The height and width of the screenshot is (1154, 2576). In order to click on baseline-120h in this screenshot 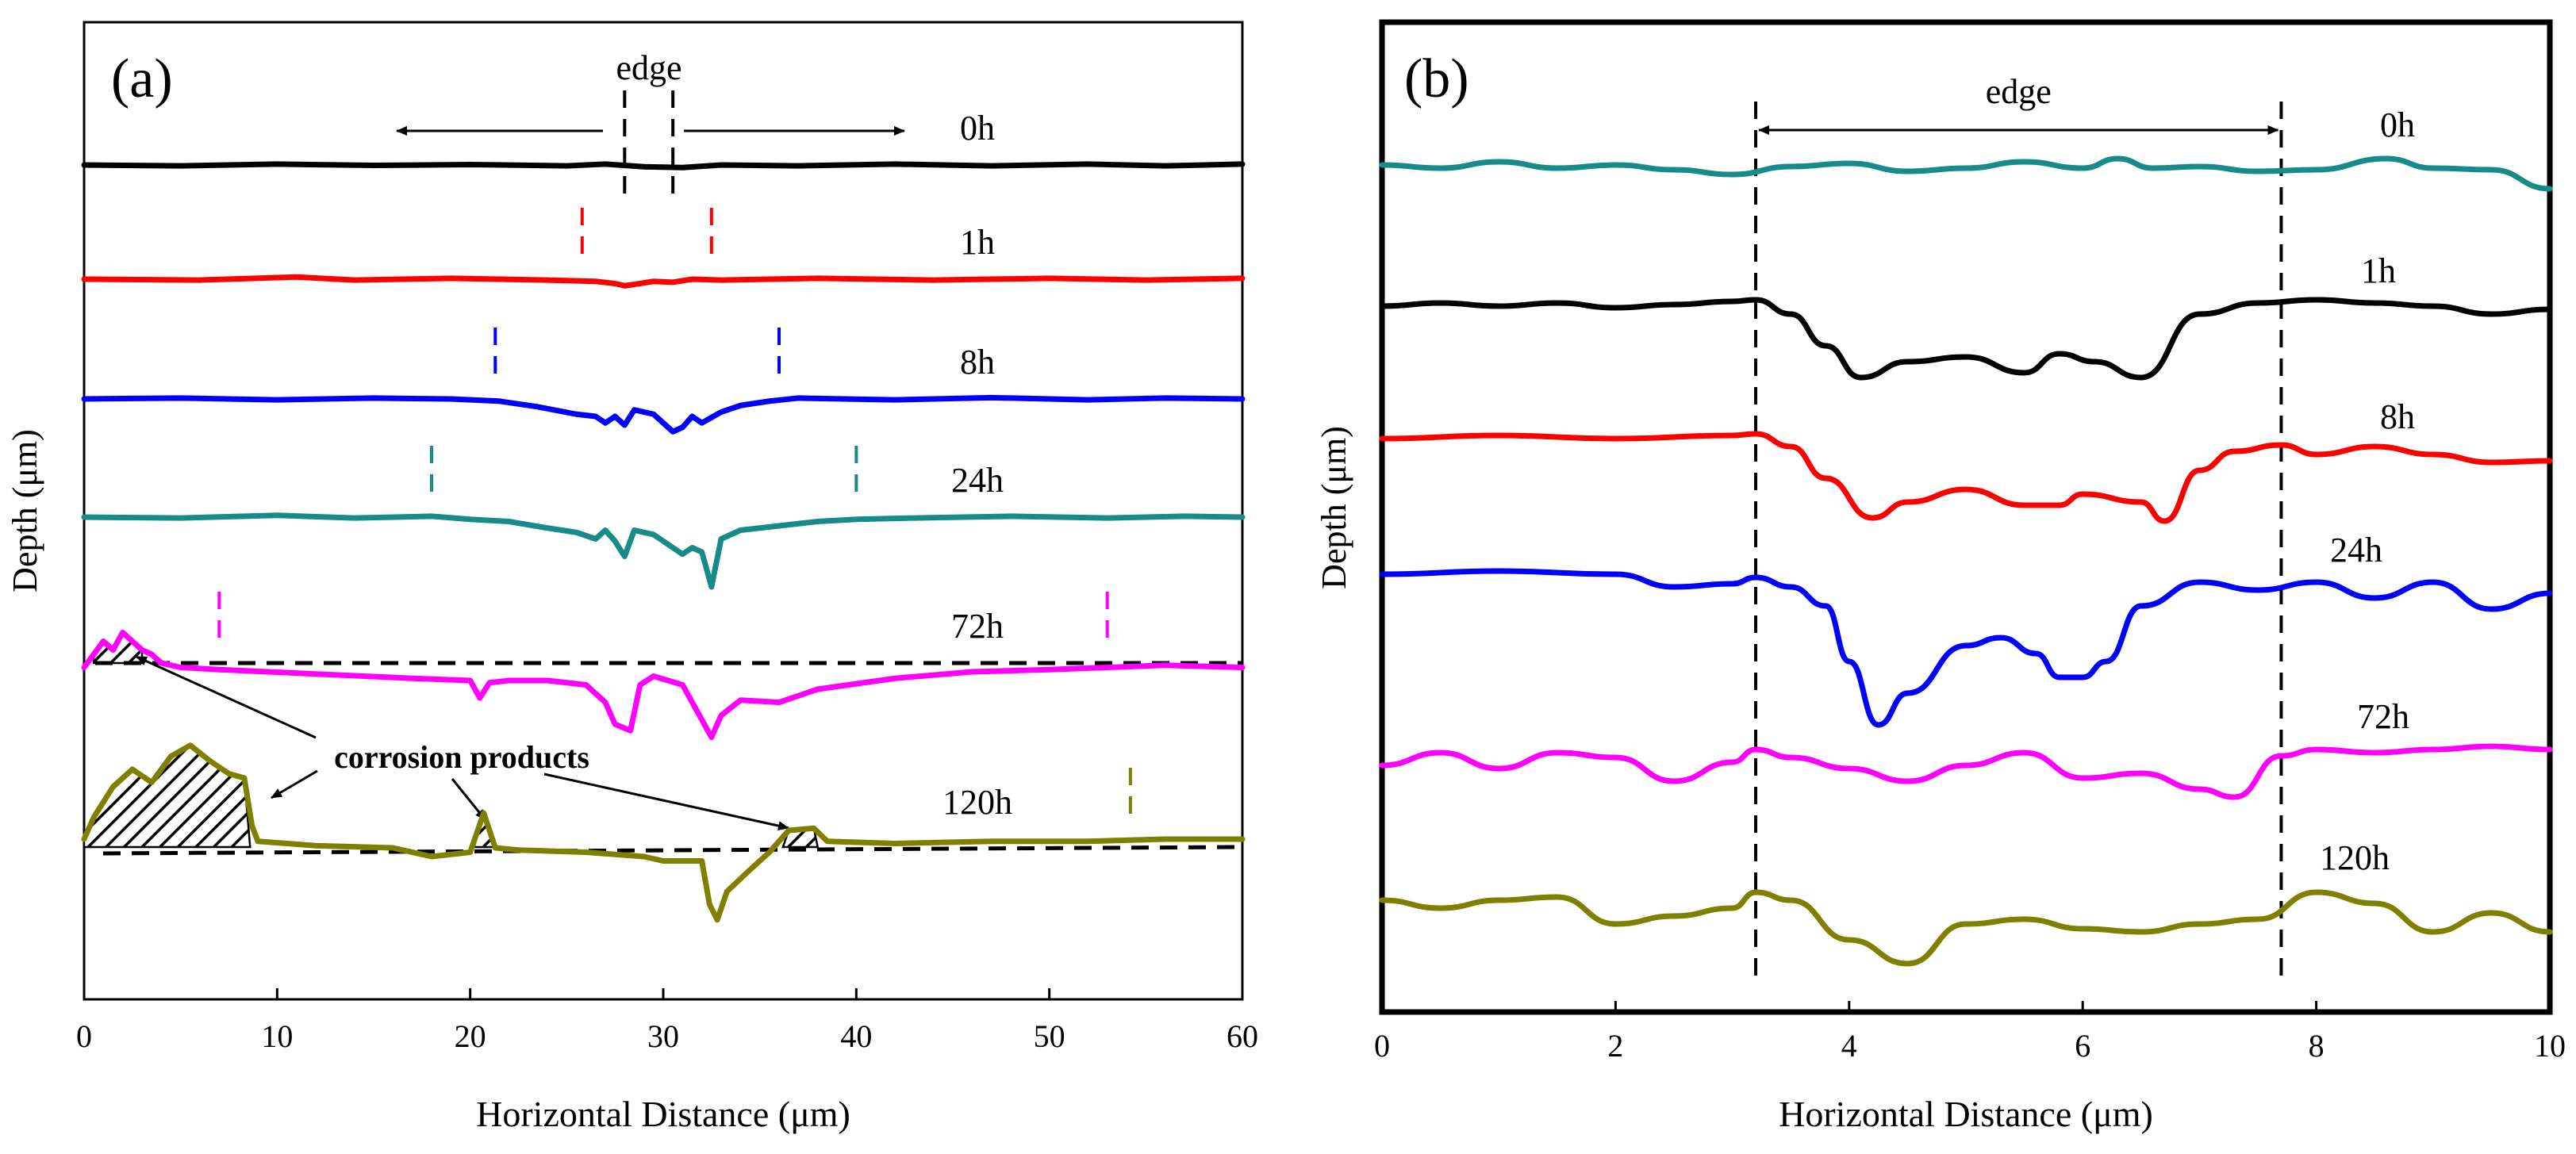, I will do `click(672, 850)`.